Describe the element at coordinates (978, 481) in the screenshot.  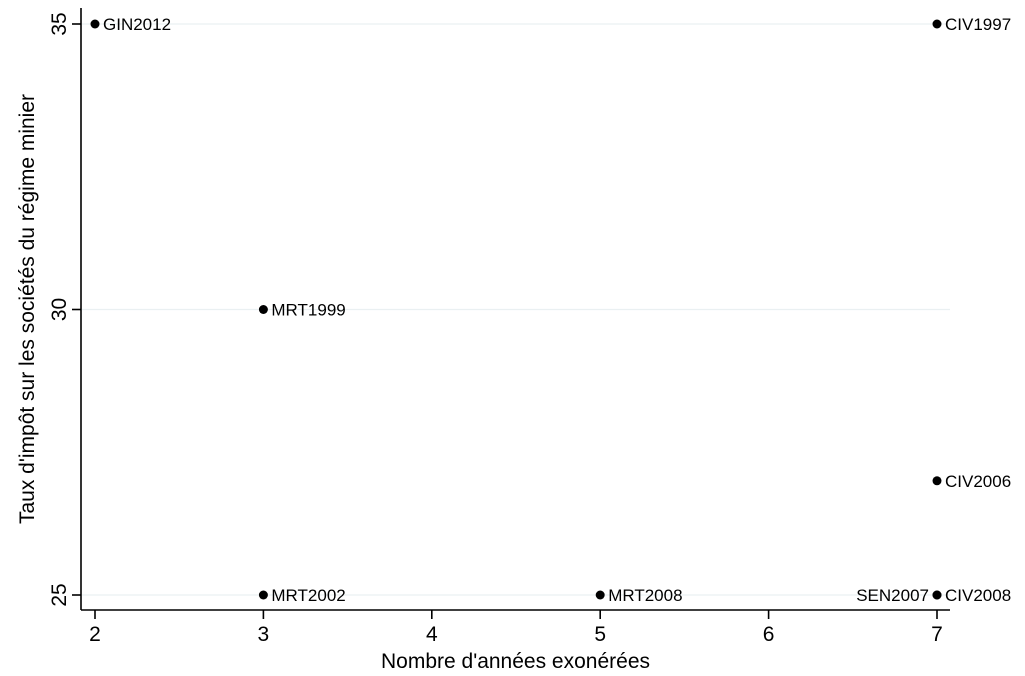
I see `point-label: CIV2006` at that location.